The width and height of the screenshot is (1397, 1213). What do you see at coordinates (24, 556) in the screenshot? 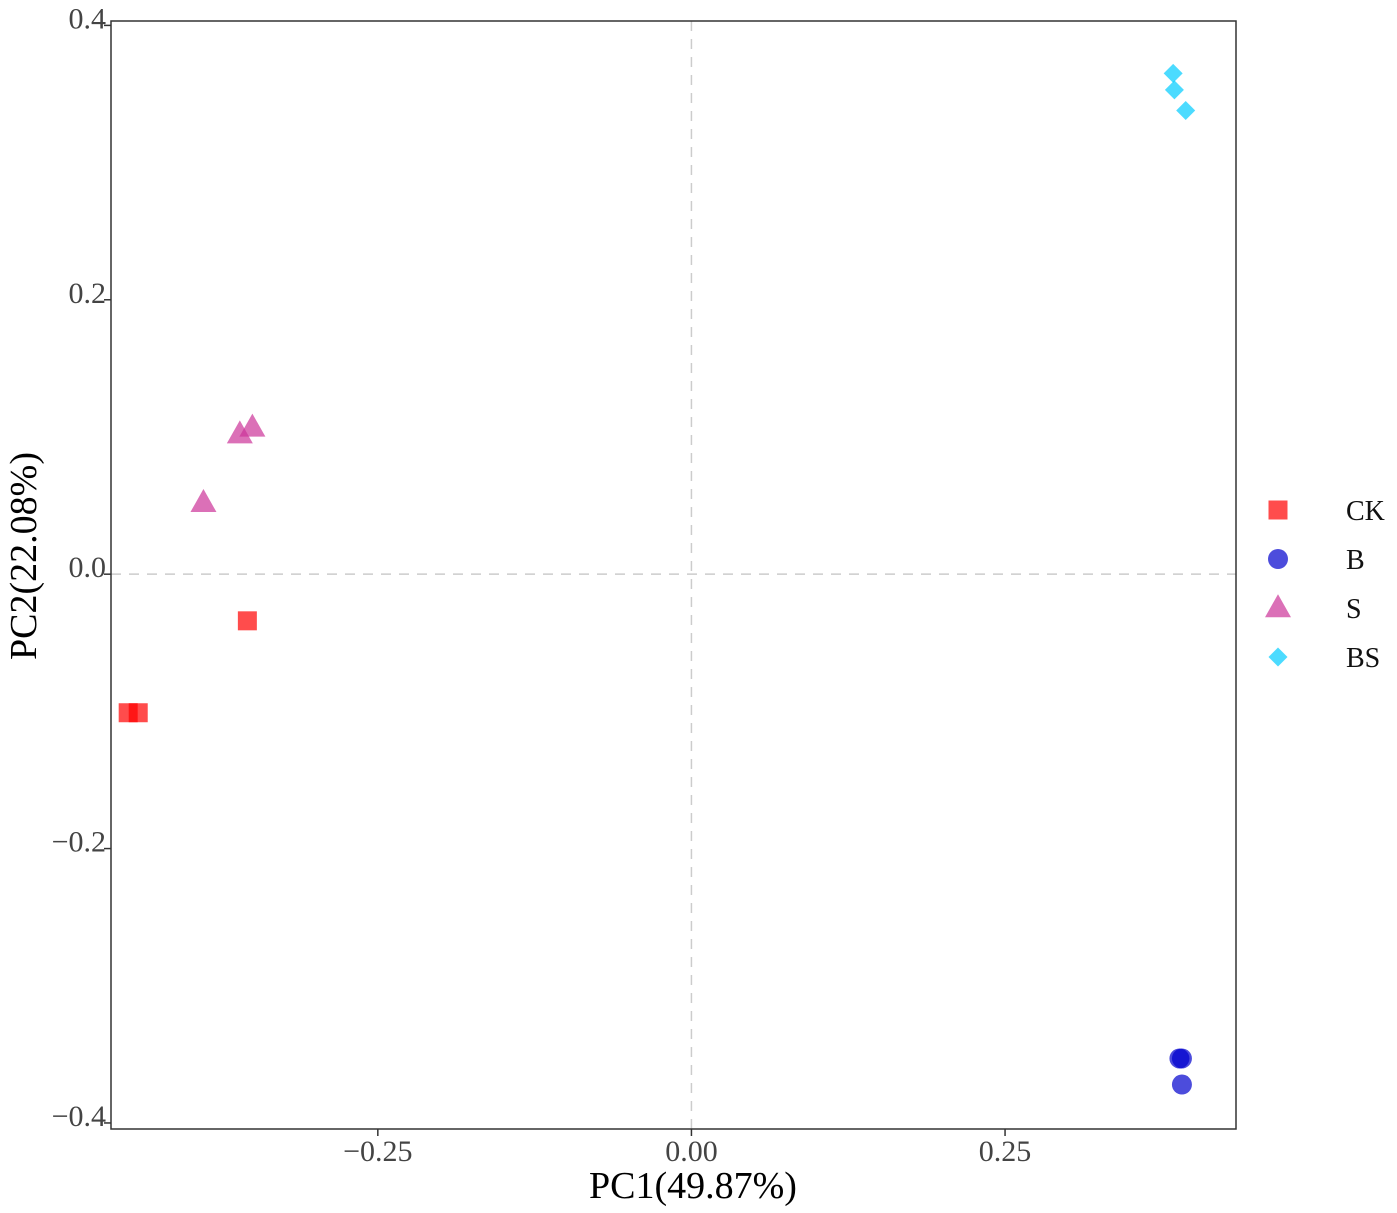
I see `y-axis-title: PC2(22.08%)` at bounding box center [24, 556].